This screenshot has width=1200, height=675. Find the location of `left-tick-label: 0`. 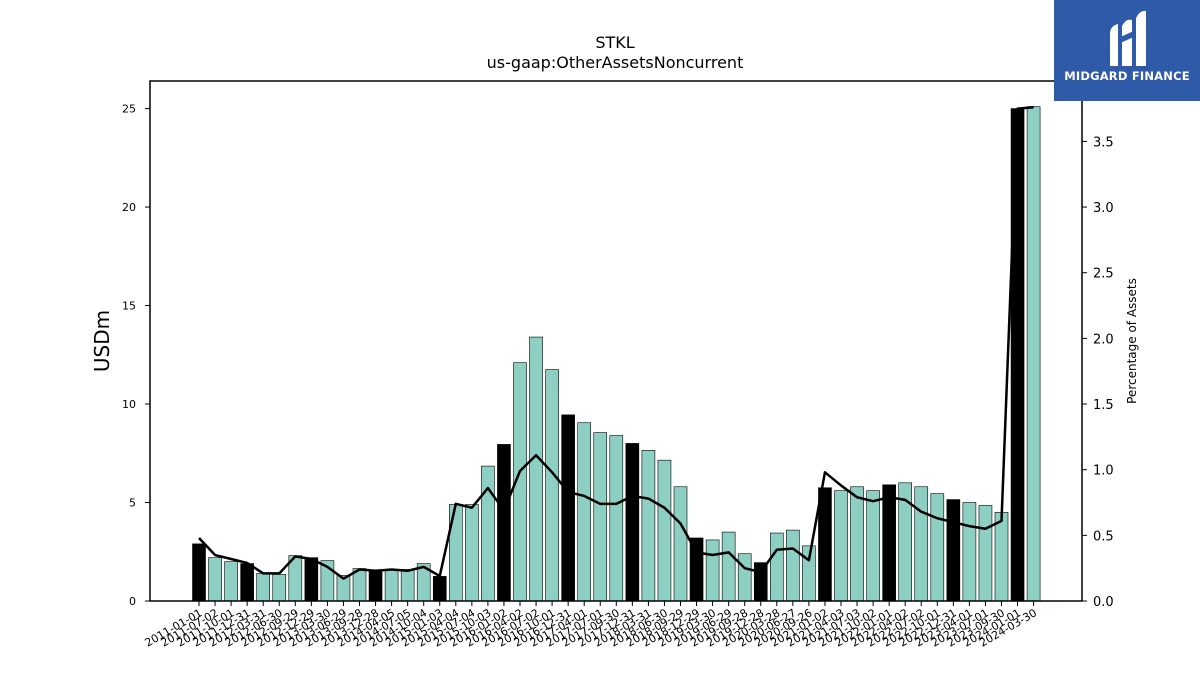

left-tick-label: 0 is located at coordinates (132, 601).